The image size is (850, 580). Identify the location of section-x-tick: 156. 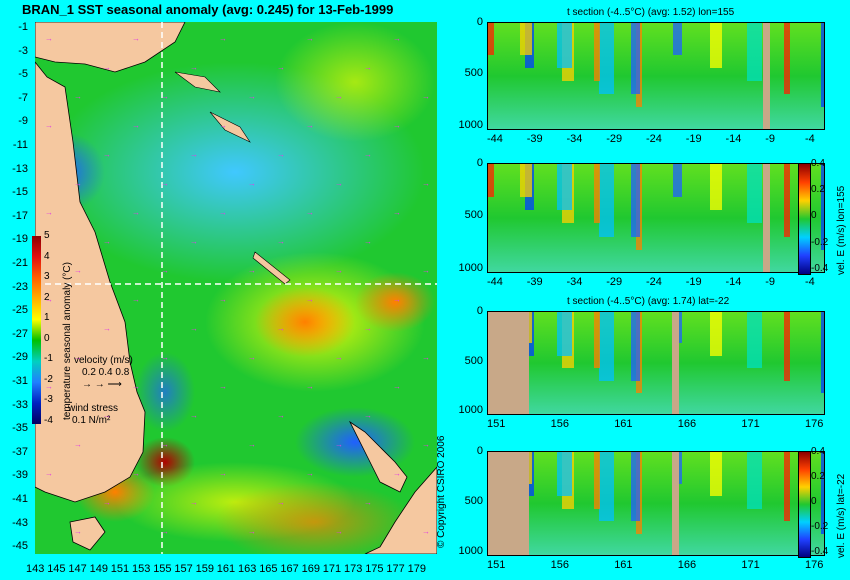
(559, 424).